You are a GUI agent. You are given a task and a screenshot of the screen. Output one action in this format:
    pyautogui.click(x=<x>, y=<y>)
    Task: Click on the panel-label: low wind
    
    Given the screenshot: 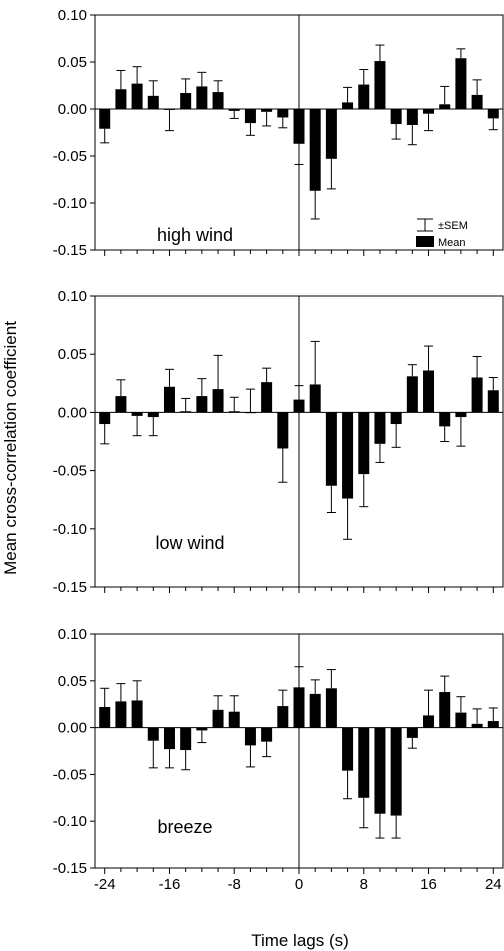 What is the action you would take?
    pyautogui.click(x=189, y=543)
    